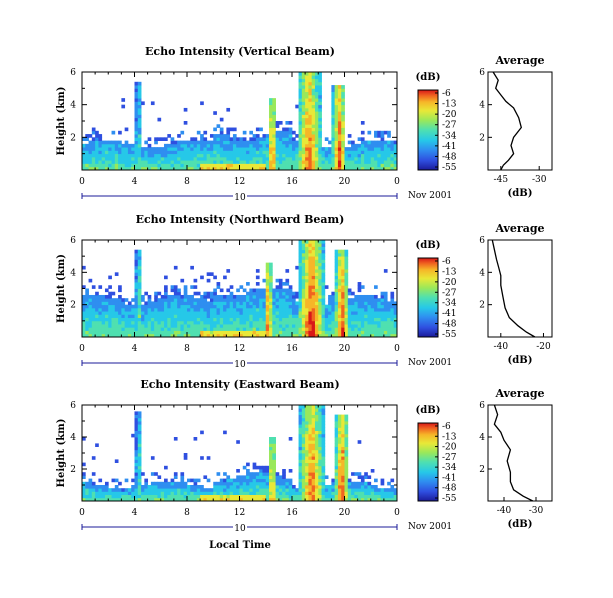  I want to click on colorbar-tick-label: -48, so click(449, 489).